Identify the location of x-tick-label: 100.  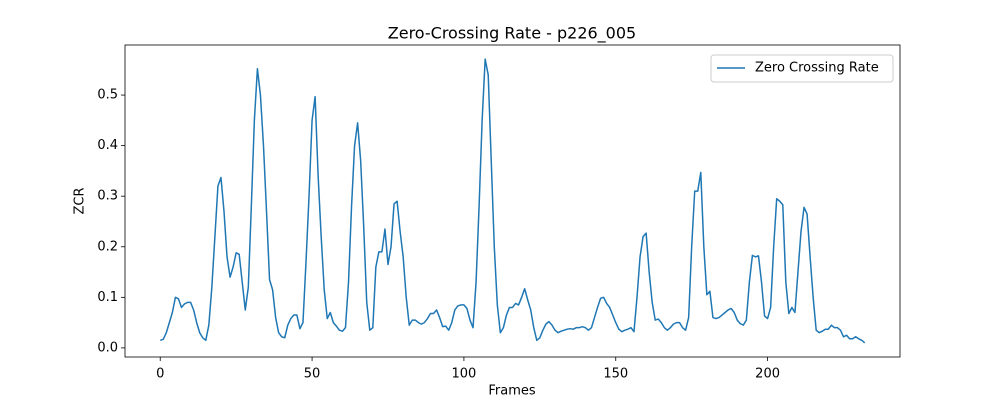
(463, 374).